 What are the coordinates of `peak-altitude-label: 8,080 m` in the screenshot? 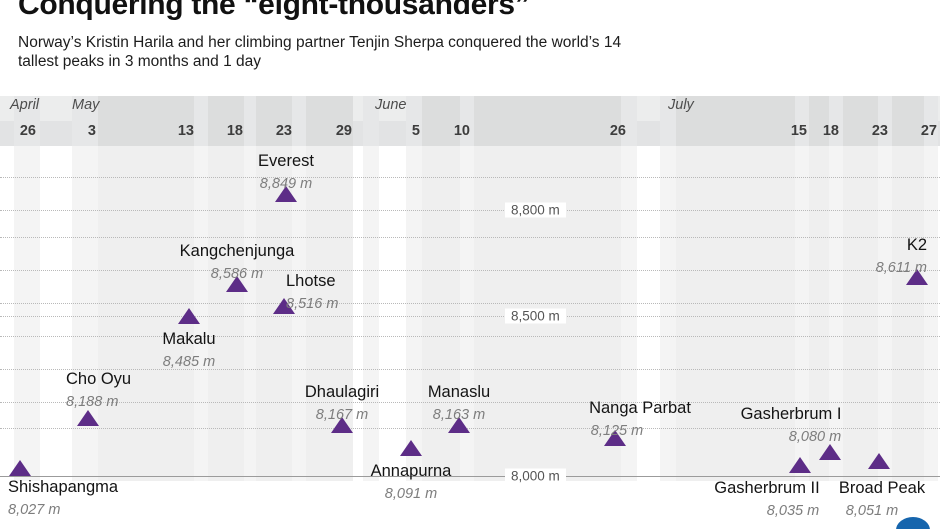 It's located at (815, 437).